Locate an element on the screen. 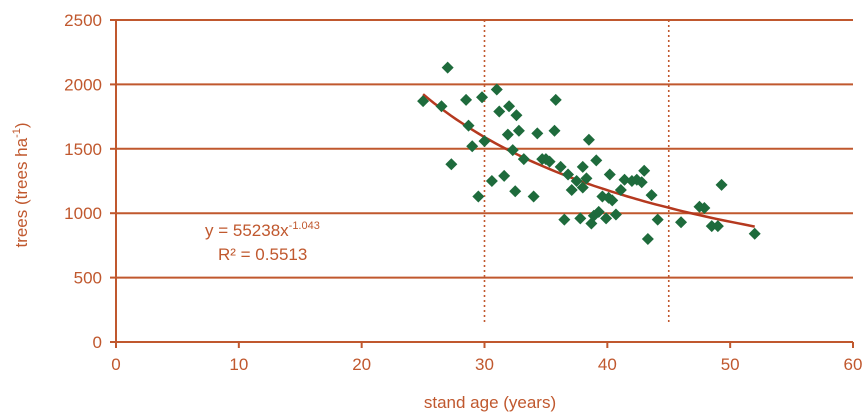  x-tick-label-0: 0 is located at coordinates (115, 364).